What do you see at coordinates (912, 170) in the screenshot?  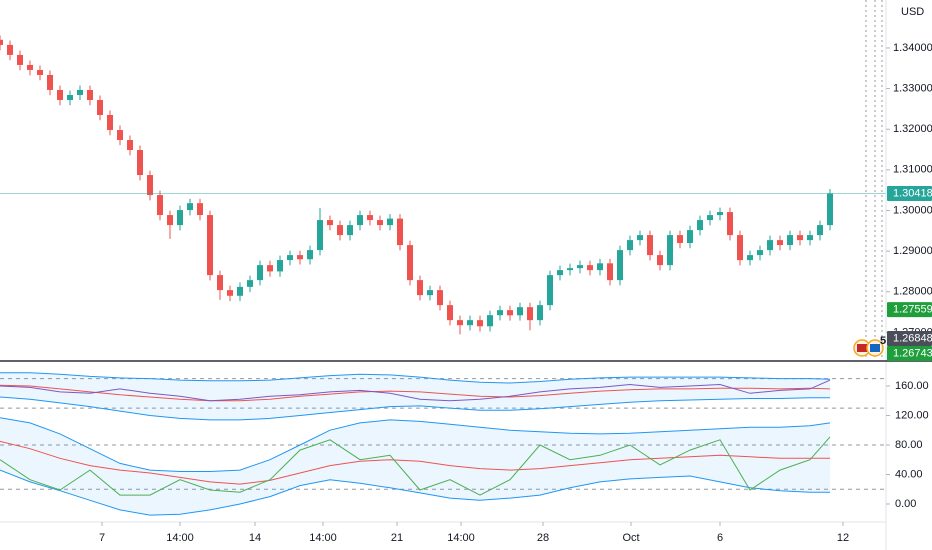 I see `y-tick-label: 1.31000` at bounding box center [912, 170].